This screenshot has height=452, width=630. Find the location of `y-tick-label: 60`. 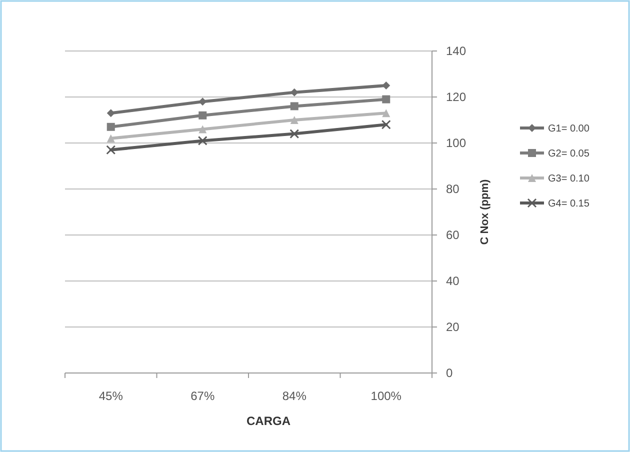

y-tick-label: 60 is located at coordinates (453, 235).